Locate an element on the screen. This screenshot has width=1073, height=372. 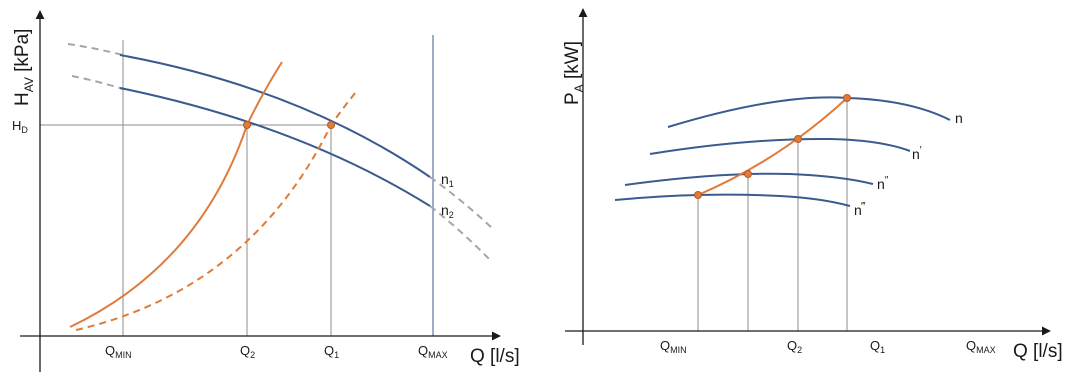
n1-extension-right is located at coordinates (461, 202).